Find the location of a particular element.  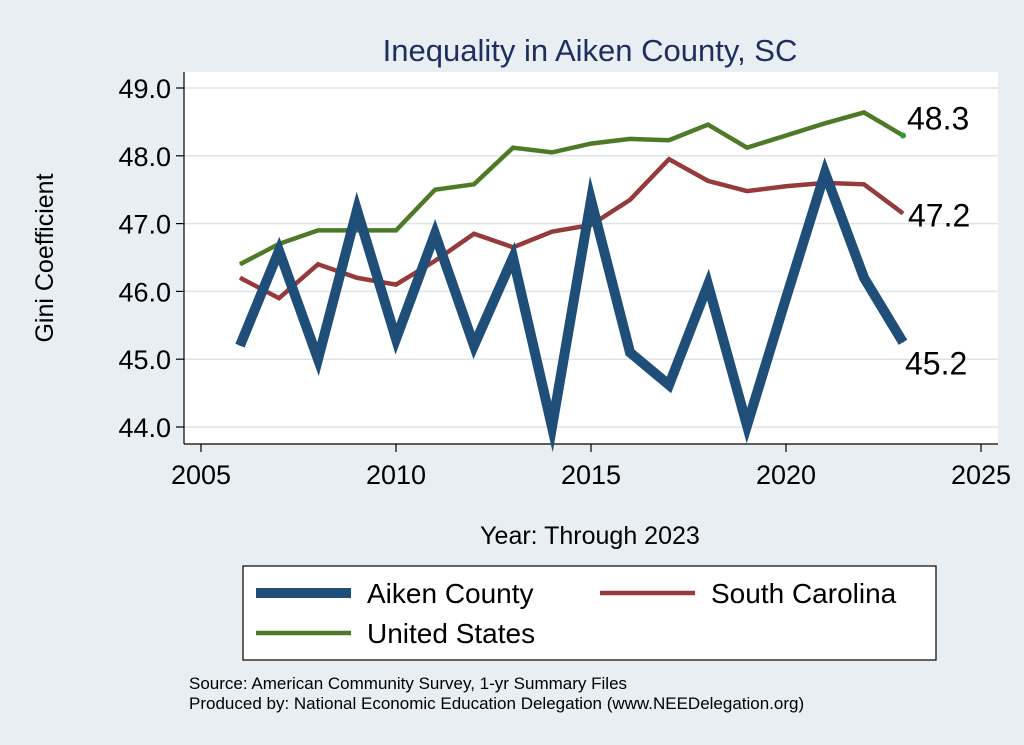

legend: Aiken County South Carolina United States is located at coordinates (589, 613).